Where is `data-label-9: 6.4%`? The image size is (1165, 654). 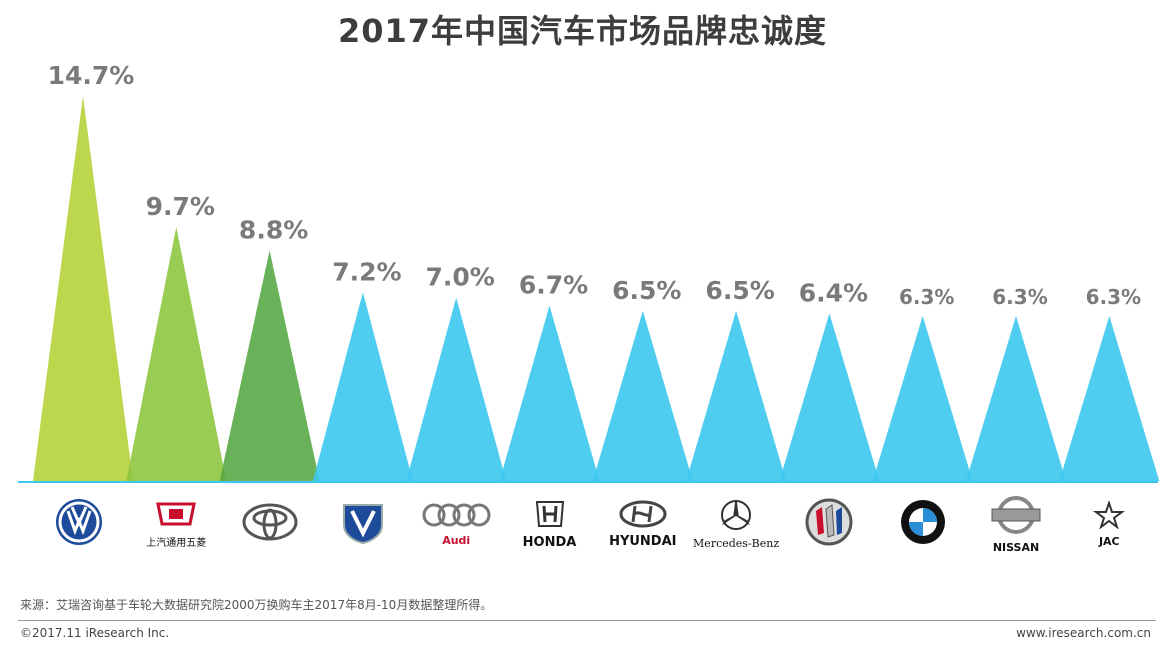 data-label-9: 6.4% is located at coordinates (833, 292).